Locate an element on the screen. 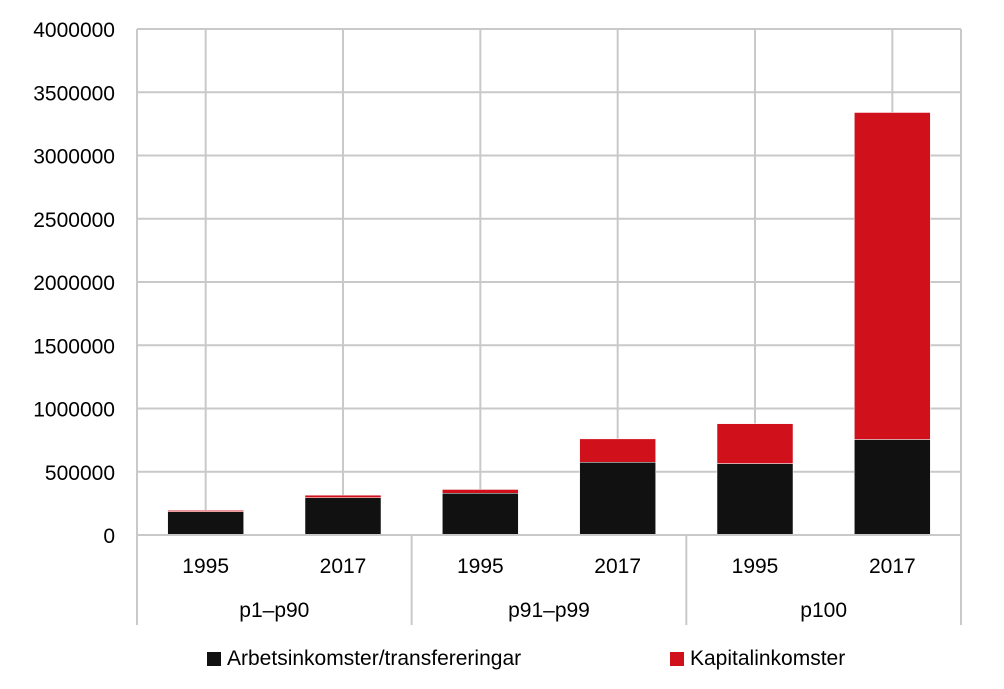  legend-label-arbetsinkomster: Arbetsinkomster/transfereringar is located at coordinates (374, 658).